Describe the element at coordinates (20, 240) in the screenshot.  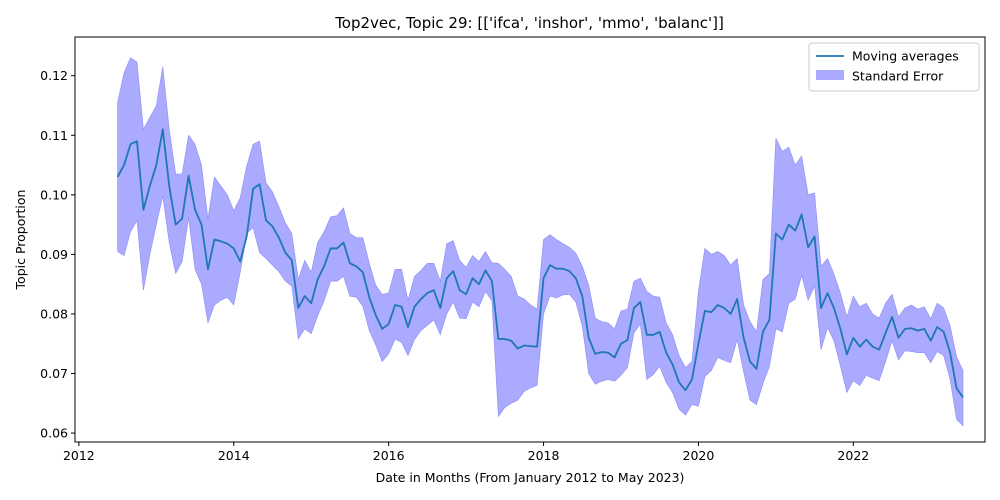
I see `y-axis-label: Topic Proportion` at that location.